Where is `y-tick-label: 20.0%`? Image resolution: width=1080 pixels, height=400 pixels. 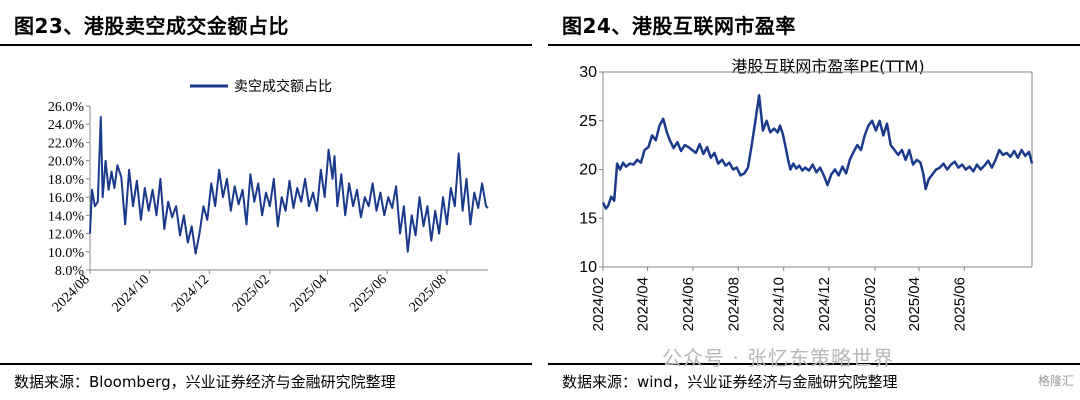 y-tick-label: 20.0% is located at coordinates (66, 162).